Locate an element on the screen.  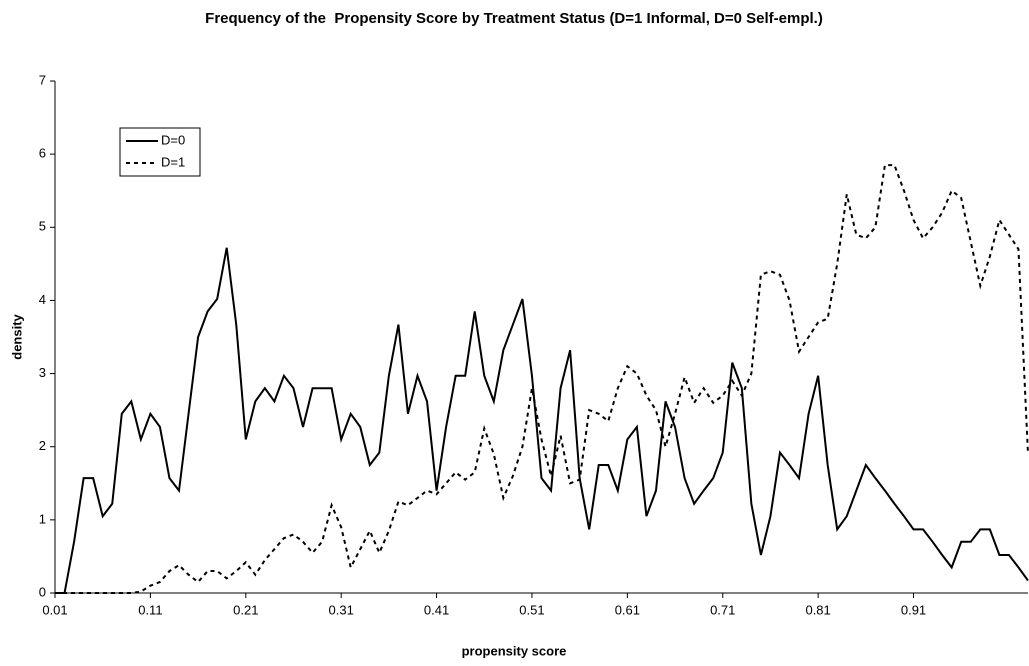
y-tick-label: 4 is located at coordinates (42, 299).